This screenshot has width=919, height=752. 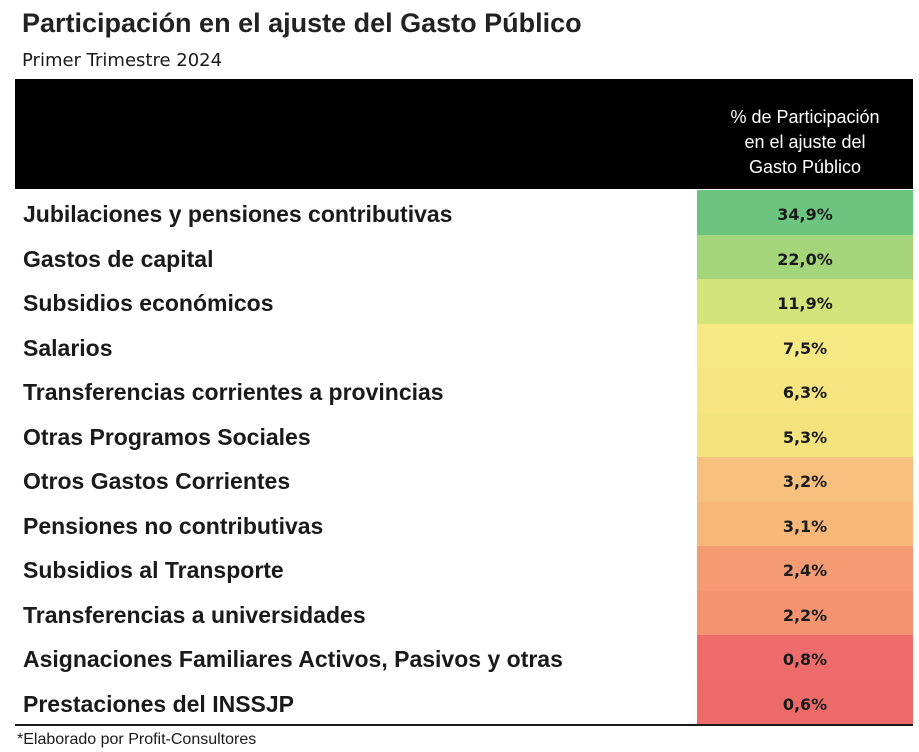 What do you see at coordinates (464, 612) in the screenshot?
I see `table-row: Transferencias a universidades 2,2%` at bounding box center [464, 612].